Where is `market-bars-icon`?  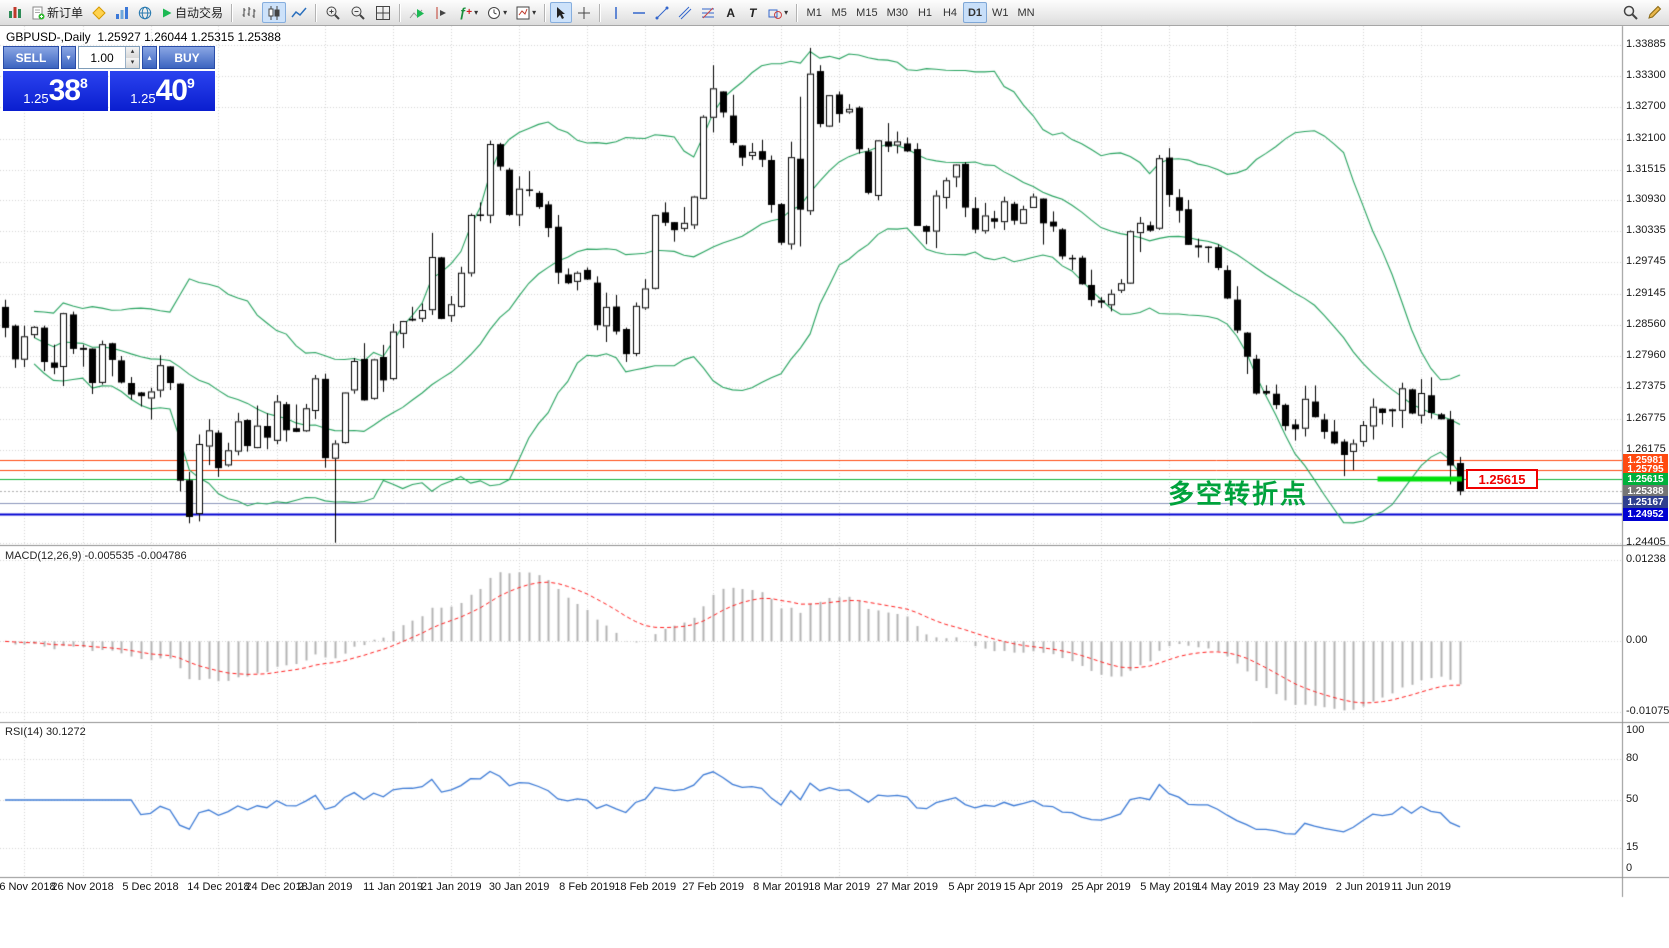 market-bars-icon is located at coordinates (122, 12).